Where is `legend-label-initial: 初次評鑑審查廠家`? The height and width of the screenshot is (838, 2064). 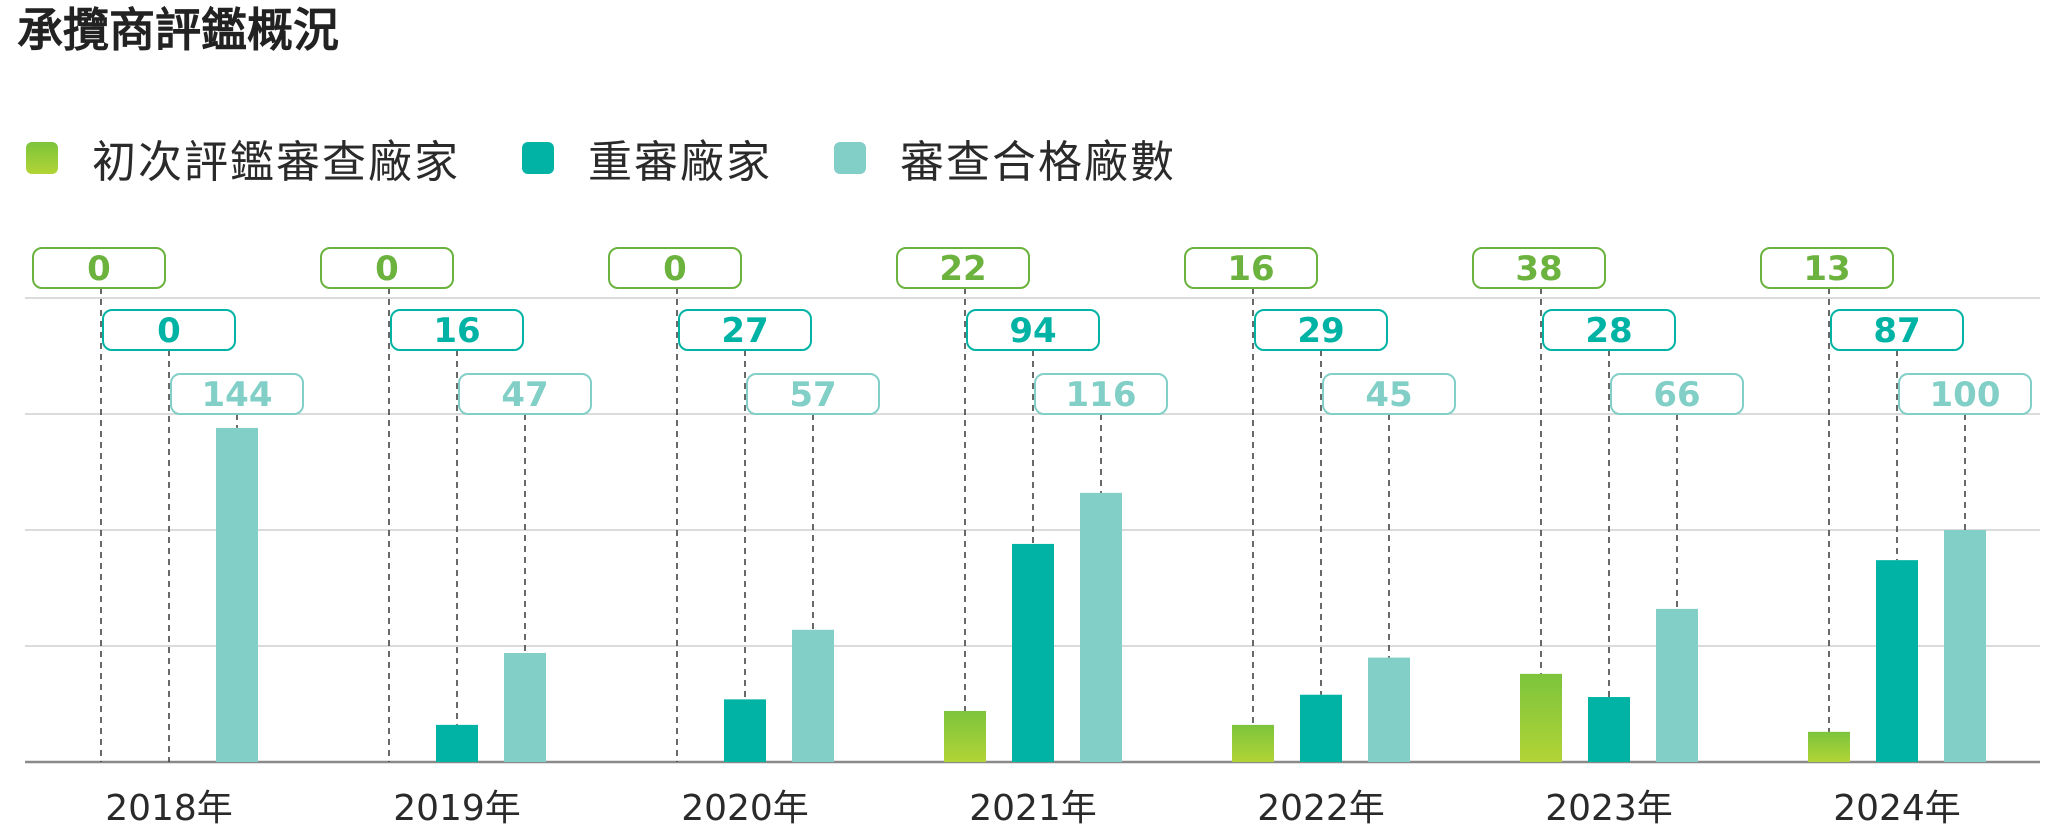 legend-label-initial: 初次評鑑審查廠家 is located at coordinates (276, 162).